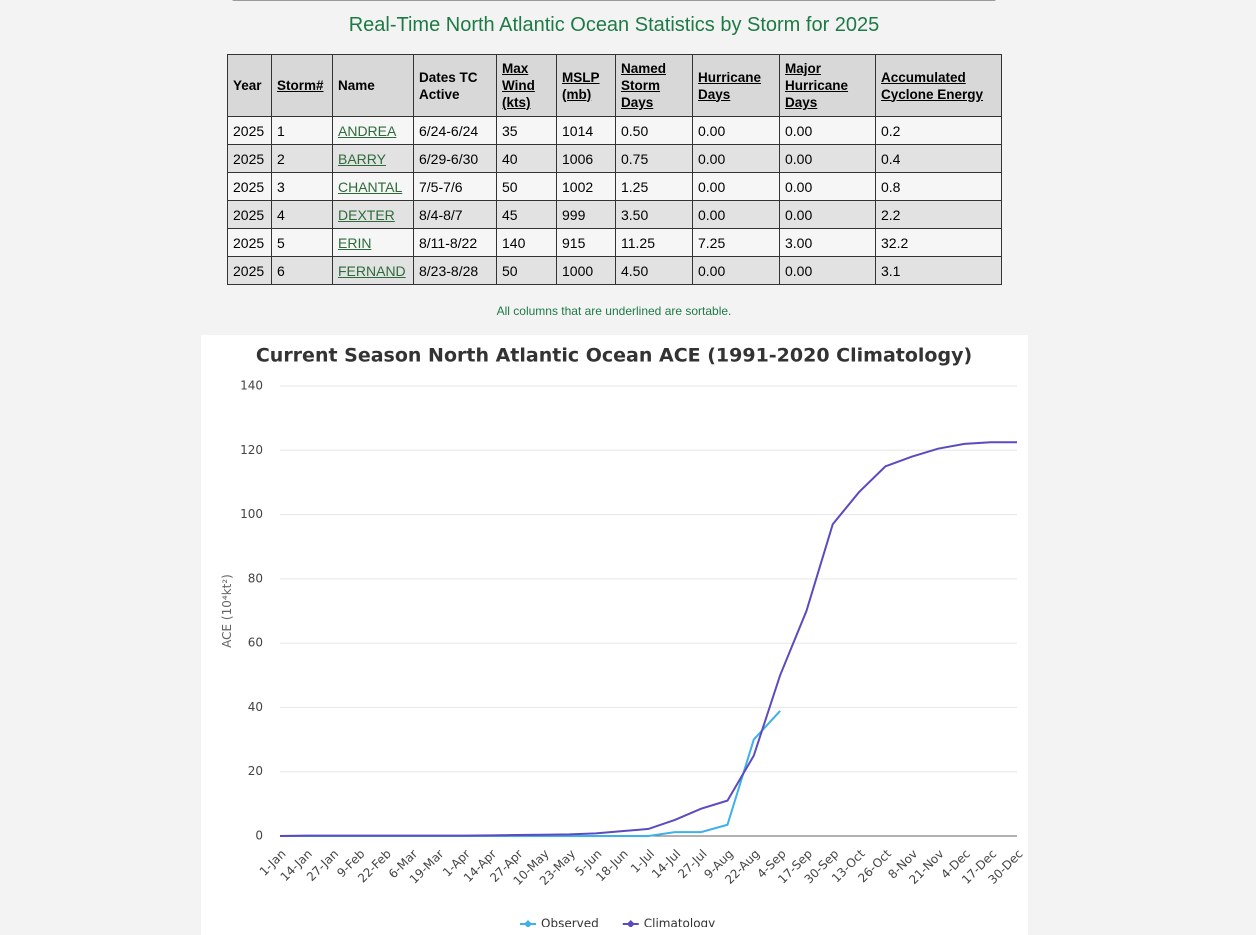  Describe the element at coordinates (827, 85) in the screenshot. I see `column-header: Major Hurricane Days` at that location.